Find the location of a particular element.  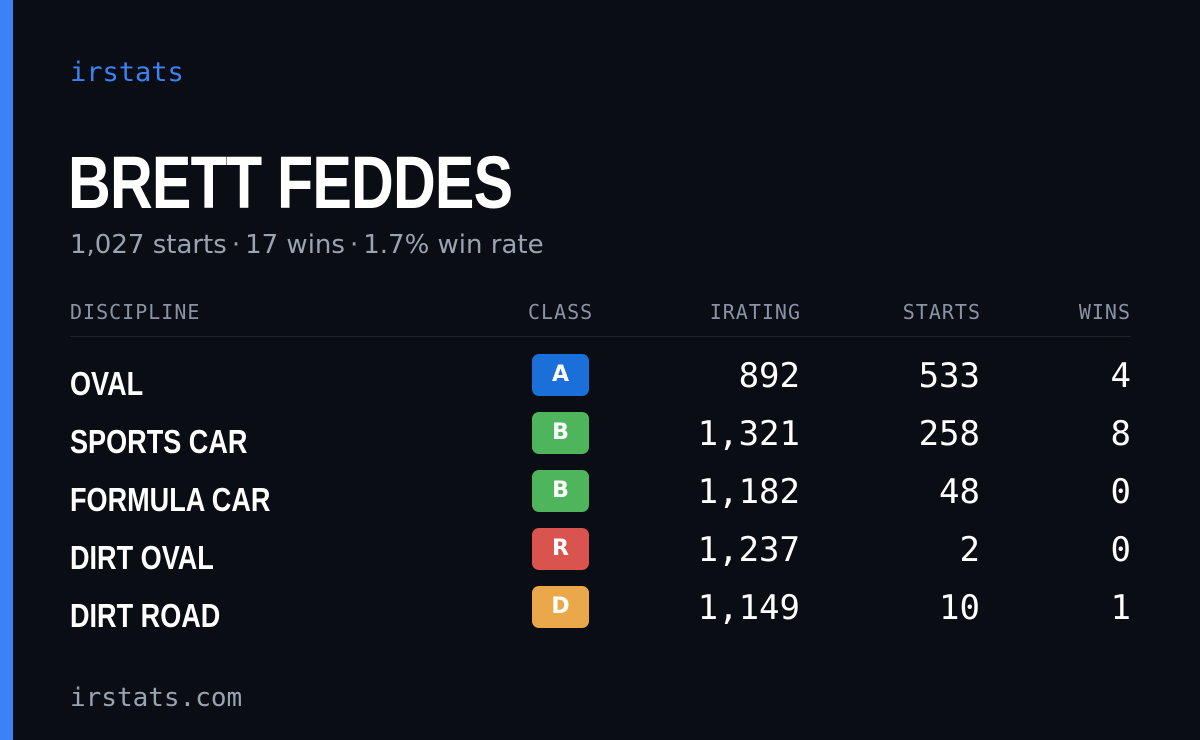

header-class: CLASS is located at coordinates (561, 312).